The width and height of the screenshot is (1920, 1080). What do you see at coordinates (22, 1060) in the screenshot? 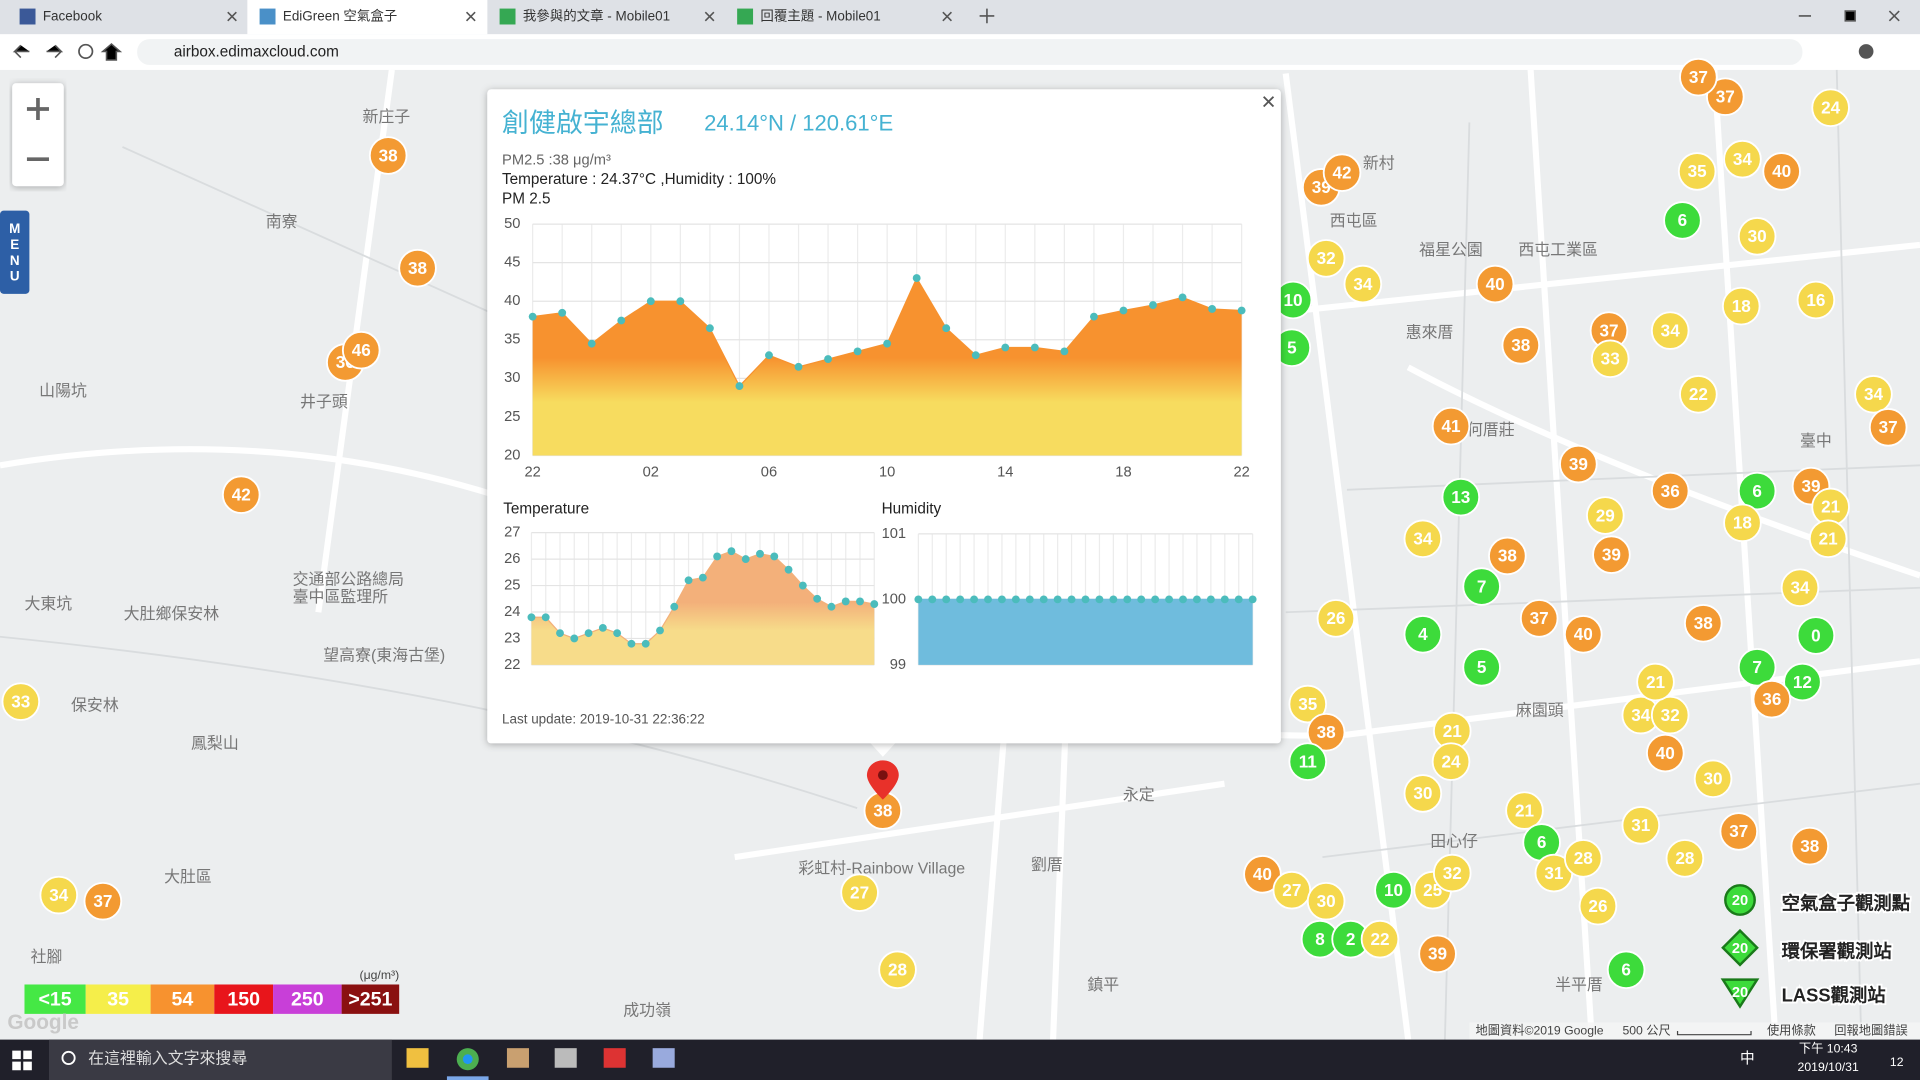
I see `start-button` at bounding box center [22, 1060].